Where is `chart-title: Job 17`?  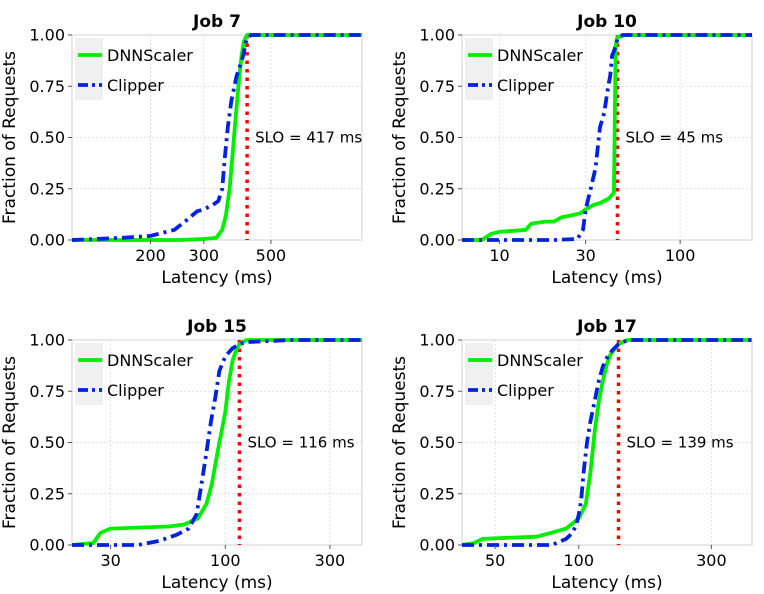 chart-title: Job 17 is located at coordinates (606, 327).